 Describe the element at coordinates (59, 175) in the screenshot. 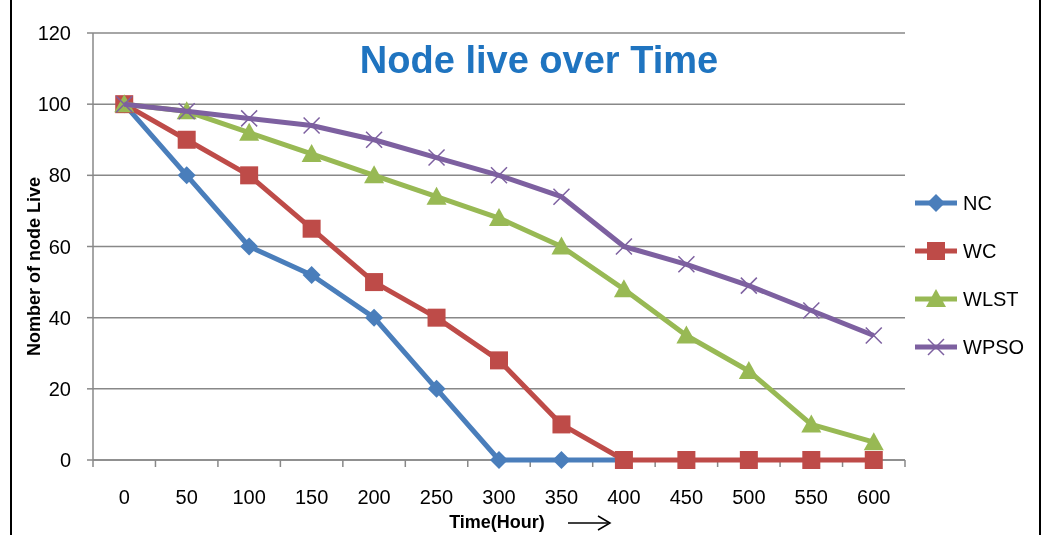

I see `y-tick-label: 80` at that location.